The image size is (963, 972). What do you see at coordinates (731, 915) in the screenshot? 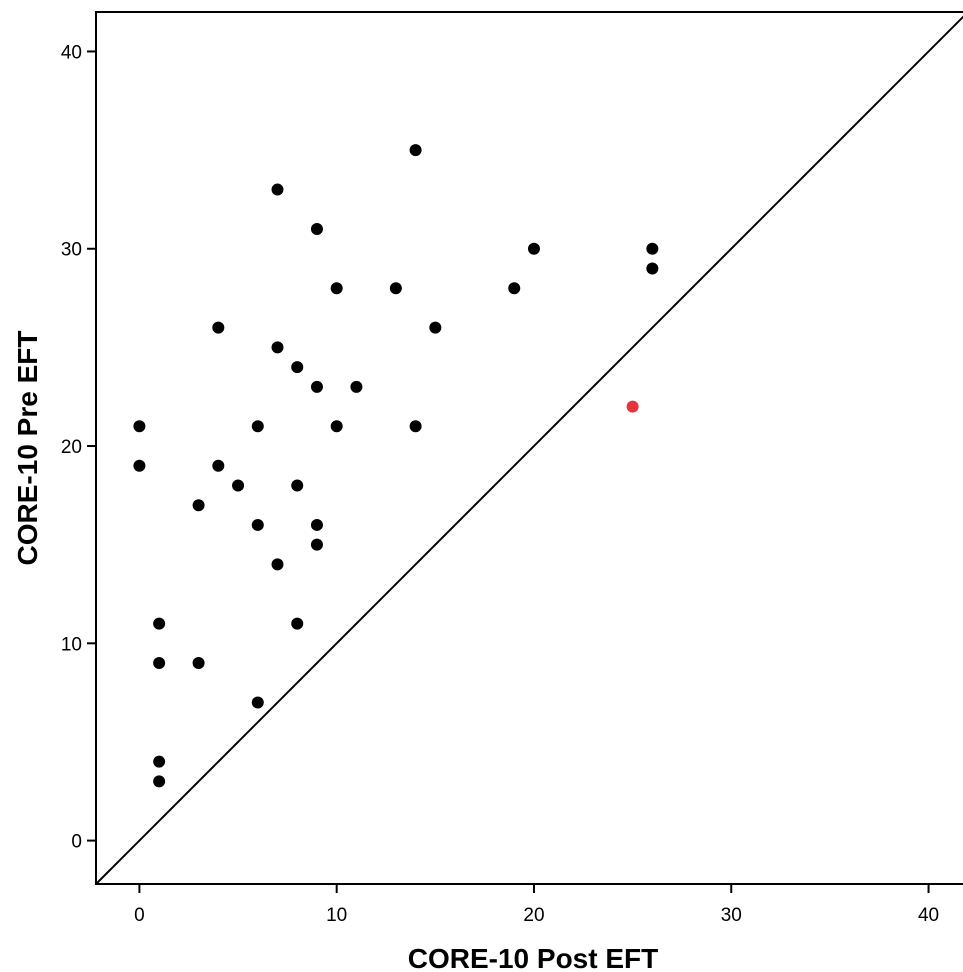
I see `x-tick-label: 30` at bounding box center [731, 915].